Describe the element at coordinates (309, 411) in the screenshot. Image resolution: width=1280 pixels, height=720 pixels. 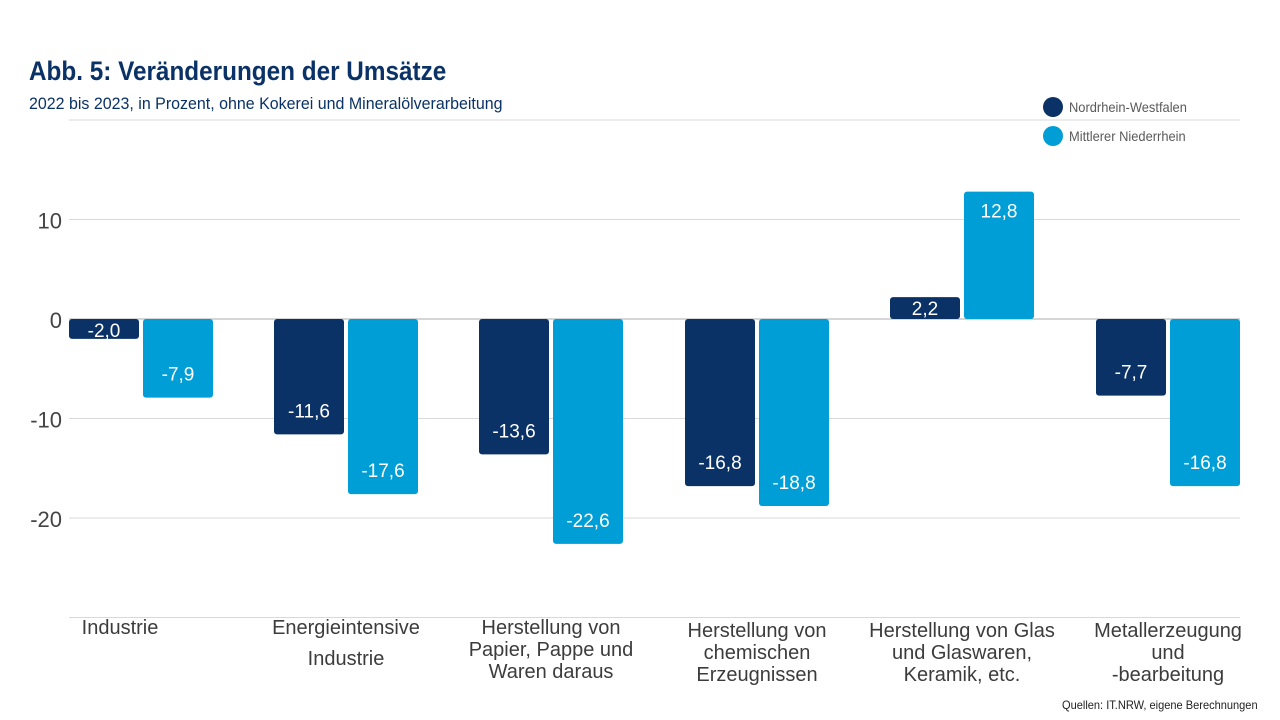
I see `data-label: -11,6` at that location.